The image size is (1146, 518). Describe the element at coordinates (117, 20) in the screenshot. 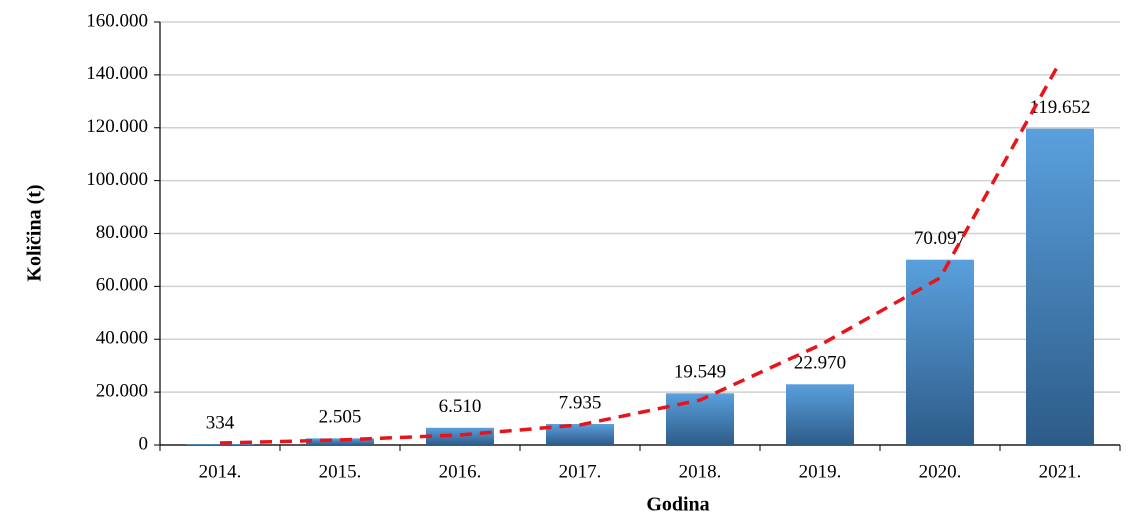

I see `y-tick-label: 160.000` at that location.